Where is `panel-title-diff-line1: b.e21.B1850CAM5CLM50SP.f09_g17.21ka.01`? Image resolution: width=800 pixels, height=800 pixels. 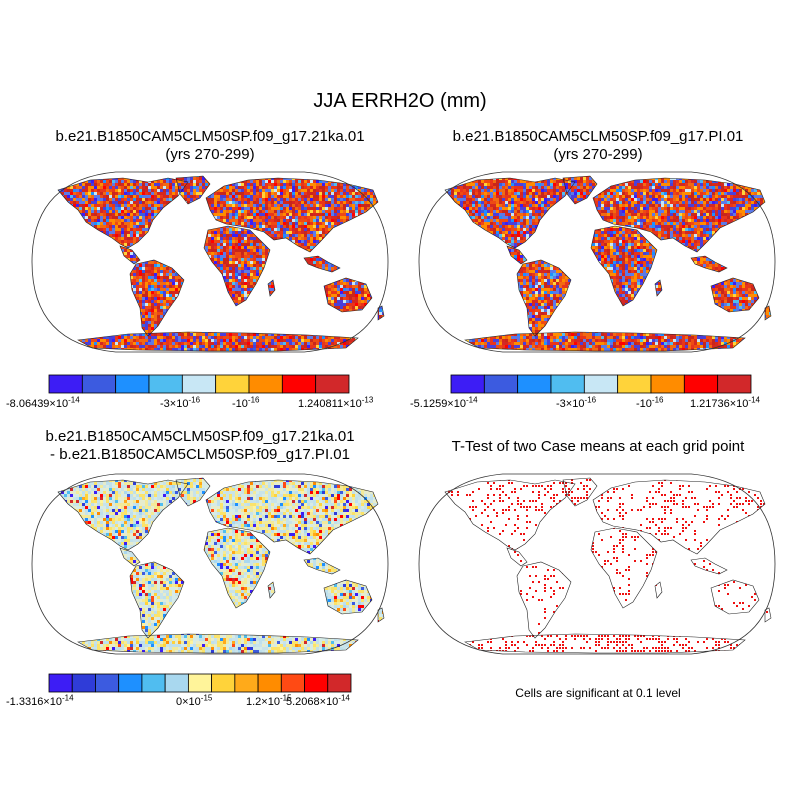
panel-title-diff-line1: b.e21.B1850CAM5CLM50SP.f09_g17.21ka.01 is located at coordinates (200, 437).